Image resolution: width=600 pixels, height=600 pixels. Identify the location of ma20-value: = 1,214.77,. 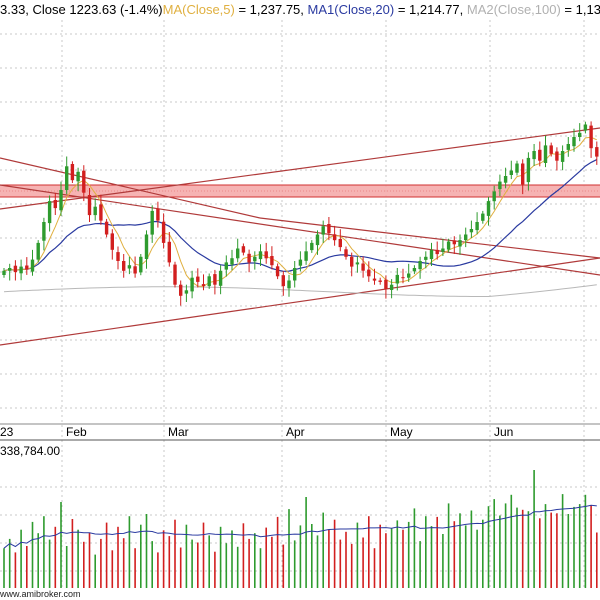
(430, 9).